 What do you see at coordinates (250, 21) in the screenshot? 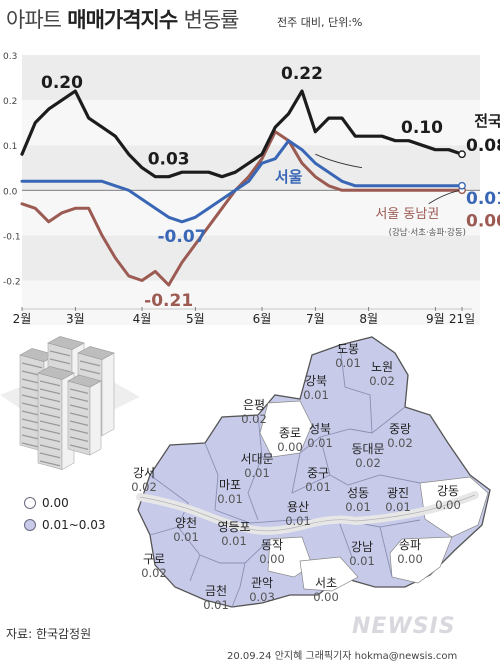
I see `title-bar: 아파트 매매가격지수 변동률 전주 대비, 단위:%` at bounding box center [250, 21].